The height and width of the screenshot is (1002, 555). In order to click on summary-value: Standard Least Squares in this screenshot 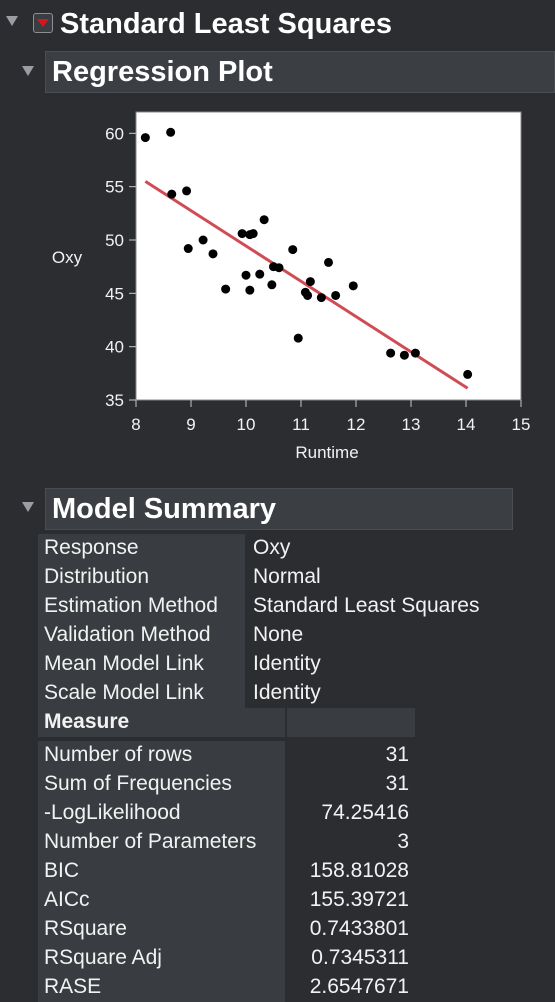, I will do `click(366, 605)`.